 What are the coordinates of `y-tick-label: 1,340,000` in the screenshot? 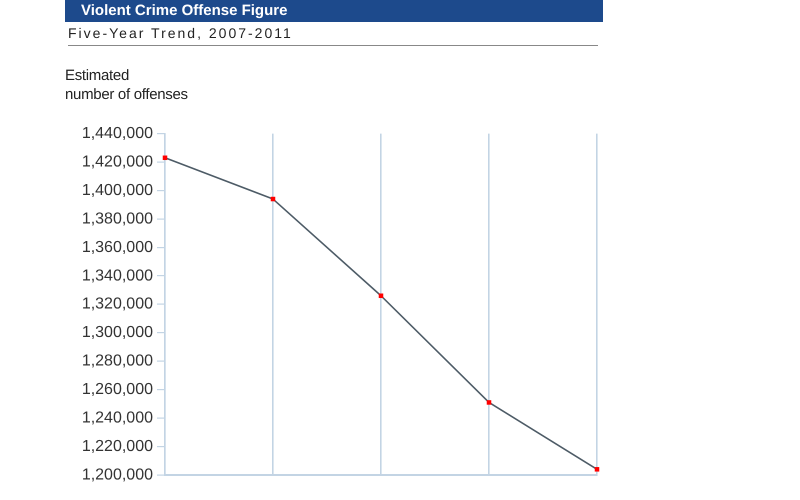 It's located at (118, 275).